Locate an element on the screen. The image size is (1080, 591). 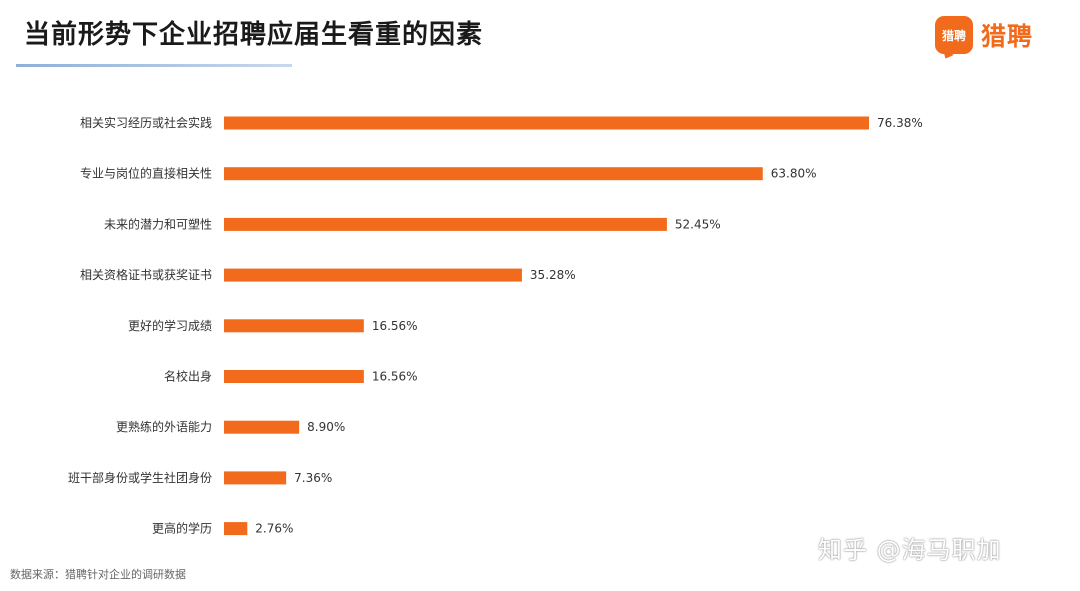
value-label: 52.45% is located at coordinates (698, 224).